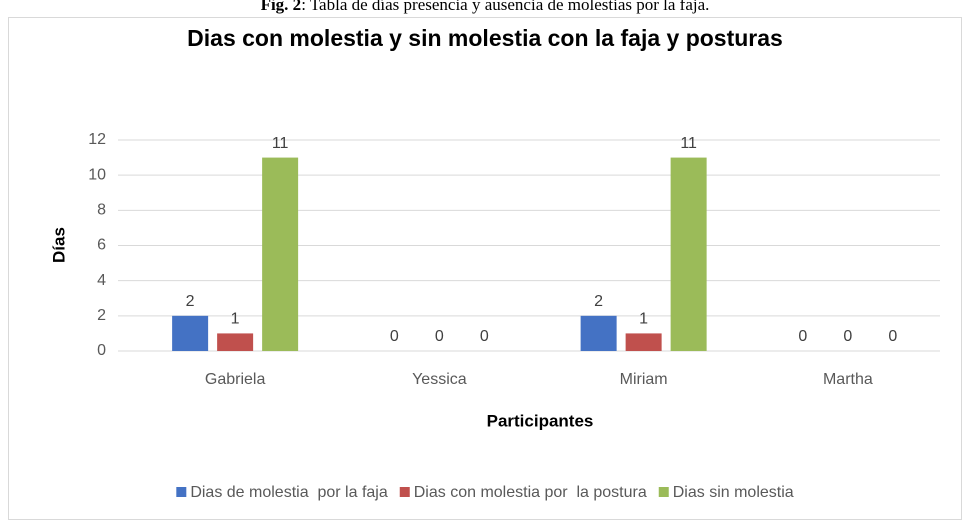 Image resolution: width=970 pixels, height=529 pixels. I want to click on y-tick-label: 0, so click(101, 350).